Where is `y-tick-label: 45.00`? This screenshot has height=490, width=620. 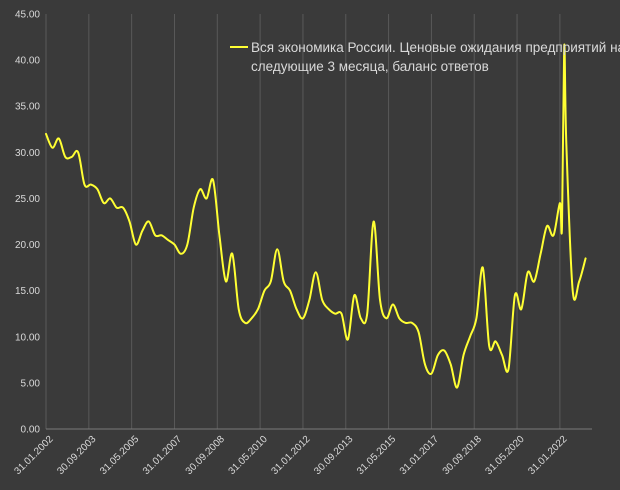 y-tick-label: 45.00 is located at coordinates (27, 15).